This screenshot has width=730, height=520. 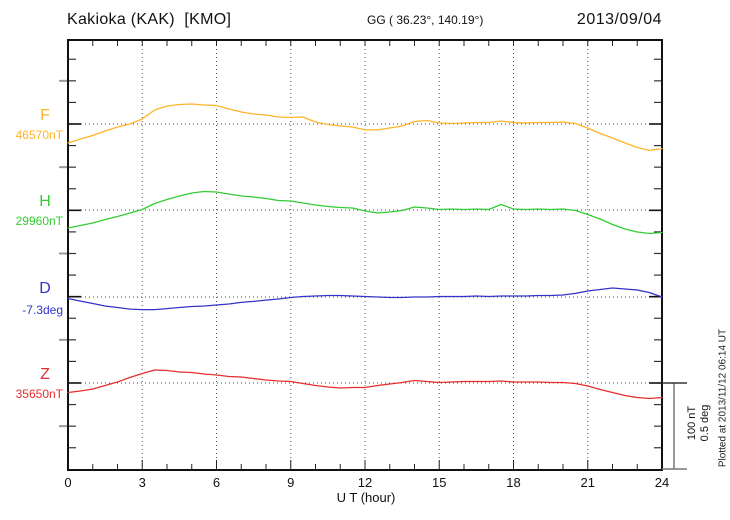 I want to click on x-tick-label: 3, so click(x=142, y=482).